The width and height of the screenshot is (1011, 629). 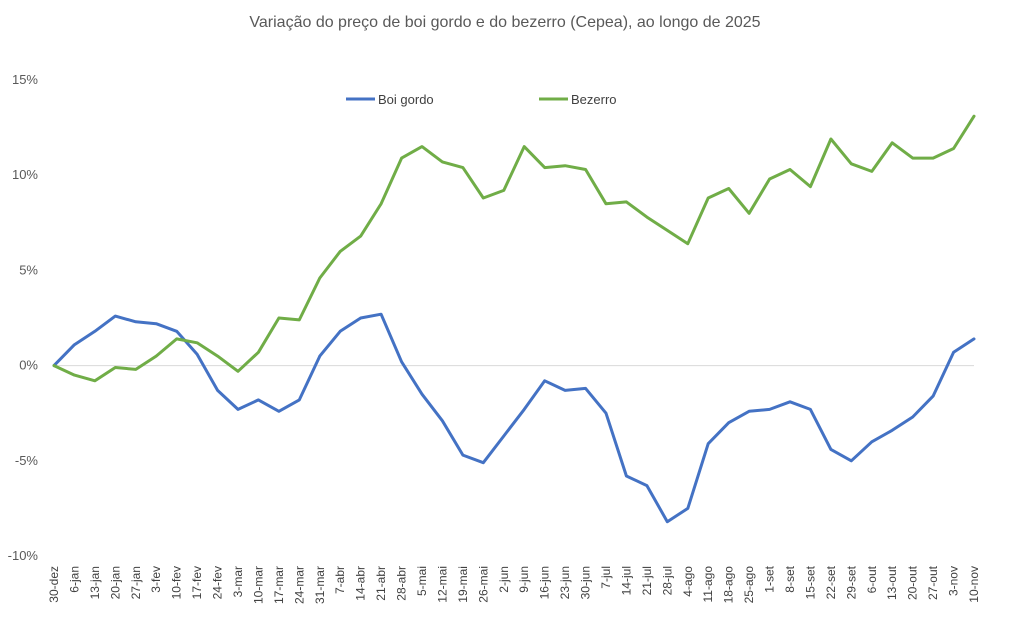 I want to click on x-tick-label: 7-jul, so click(x=606, y=577).